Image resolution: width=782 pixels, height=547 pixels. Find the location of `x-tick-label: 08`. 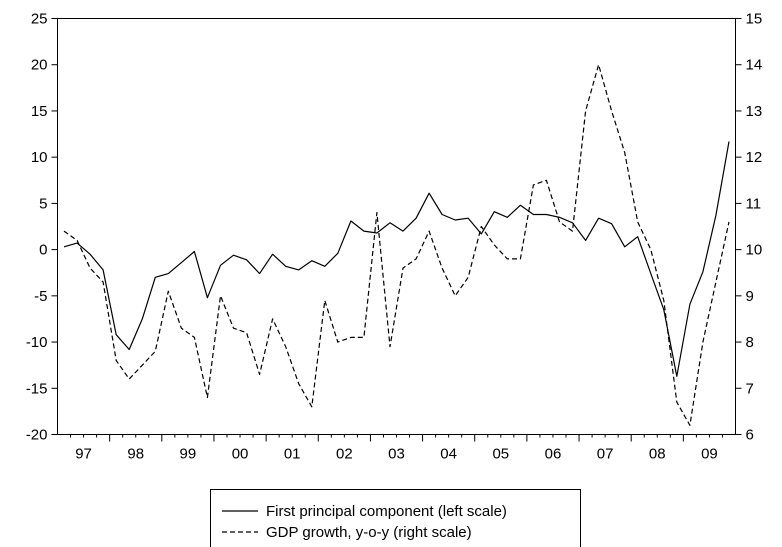

x-tick-label: 08 is located at coordinates (657, 454).